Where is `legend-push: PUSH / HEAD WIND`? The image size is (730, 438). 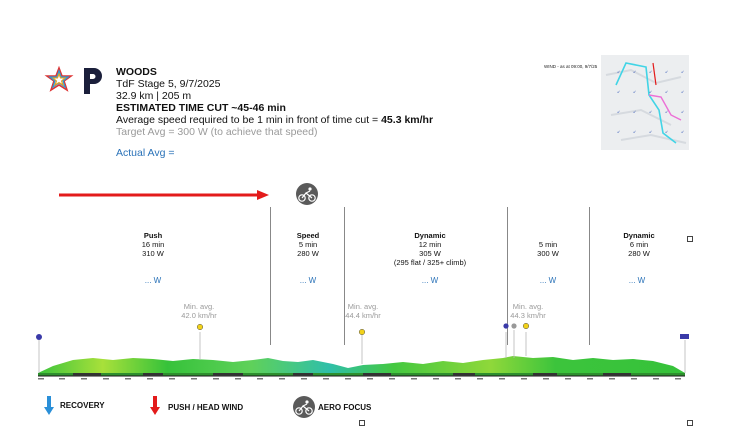
legend-push: PUSH / HEAD WIND is located at coordinates (206, 407).